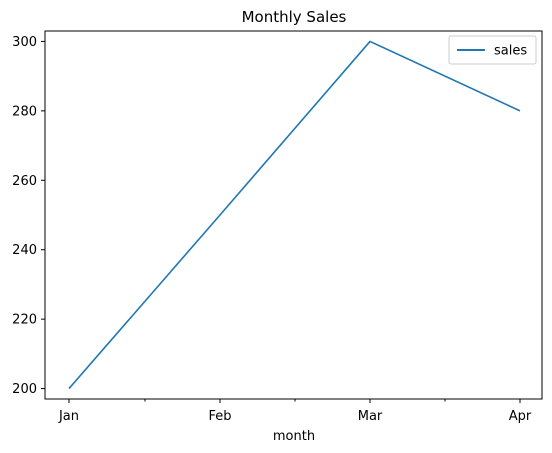 This screenshot has height=453, width=552. What do you see at coordinates (24, 320) in the screenshot?
I see `y-tick-label: 220` at bounding box center [24, 320].